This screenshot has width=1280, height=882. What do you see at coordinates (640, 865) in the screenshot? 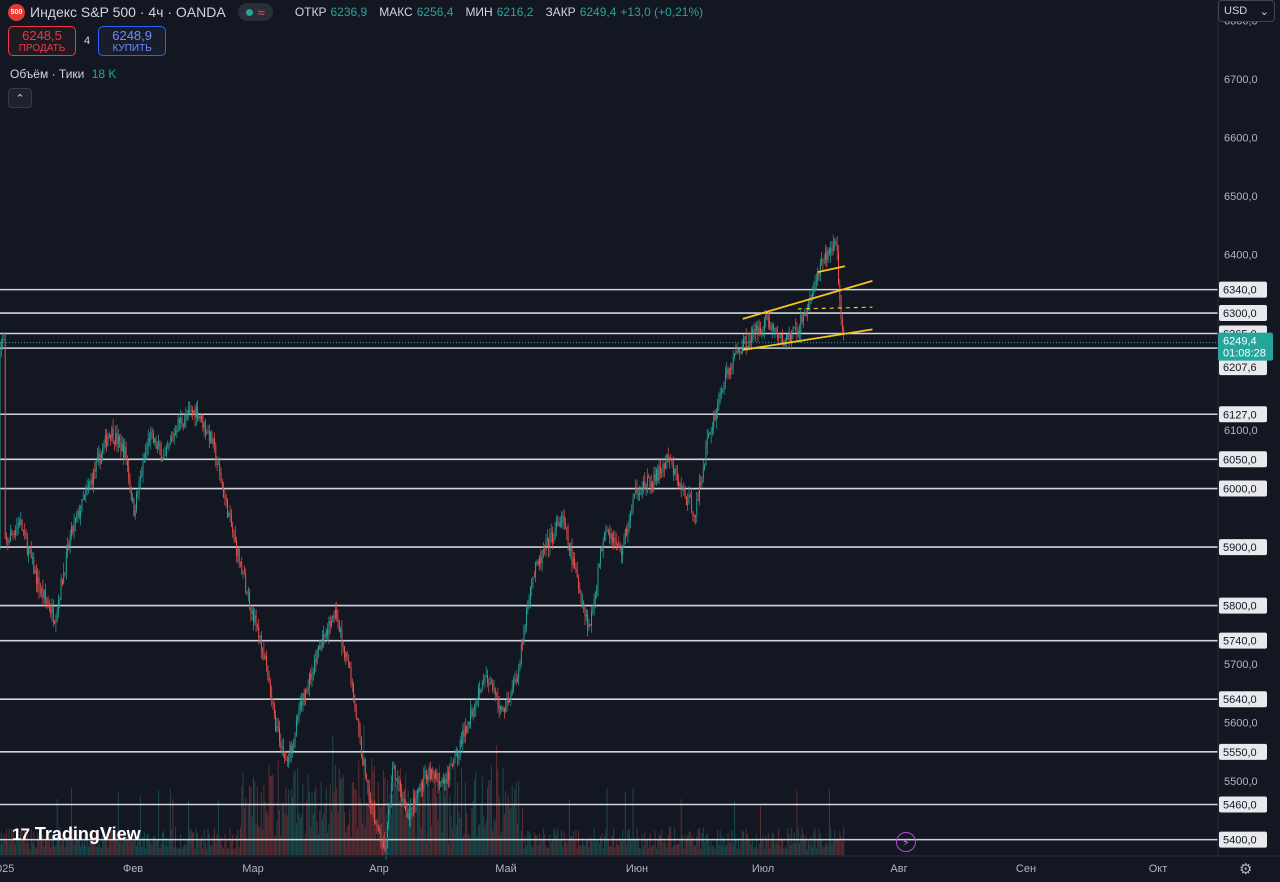
I see `time-axis: 025 Фев Мар Апр Май Июн Июл Авг Сен Окт` at bounding box center [640, 865].